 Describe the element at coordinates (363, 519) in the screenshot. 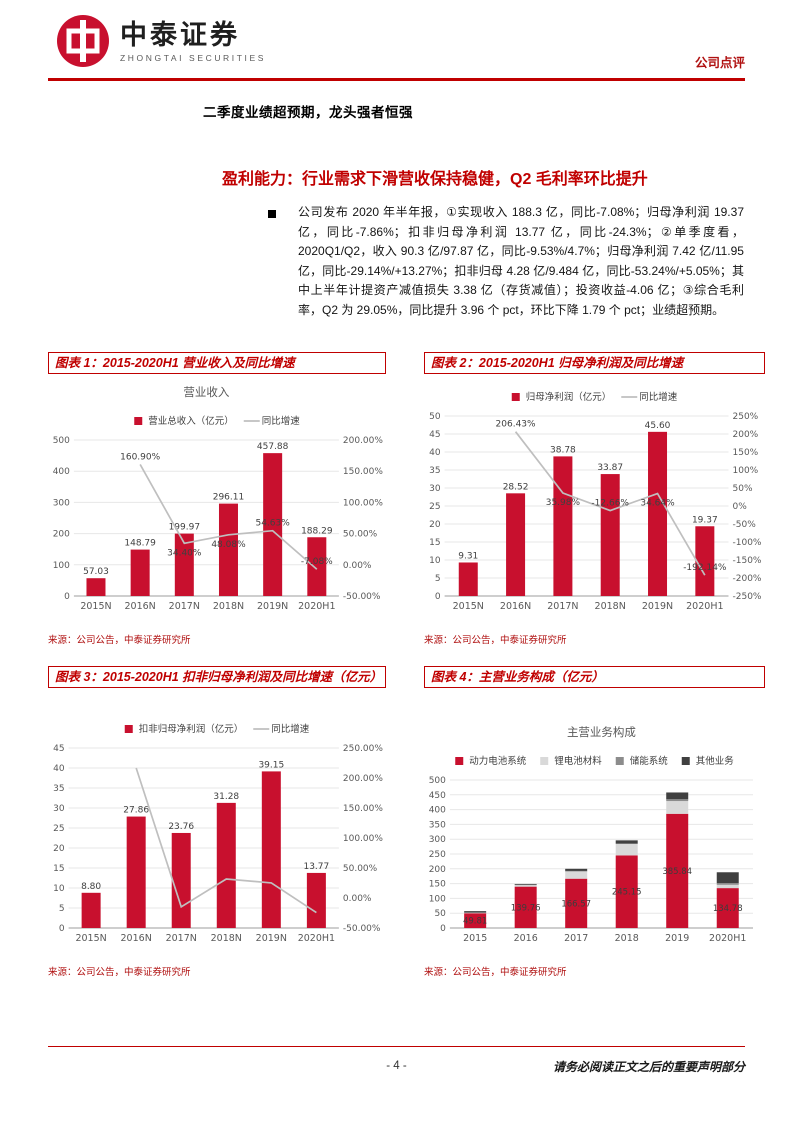

I see `y-axis-right: 200.00% 150.00% 100.00% 50.00% 0.00% -50.00%` at that location.